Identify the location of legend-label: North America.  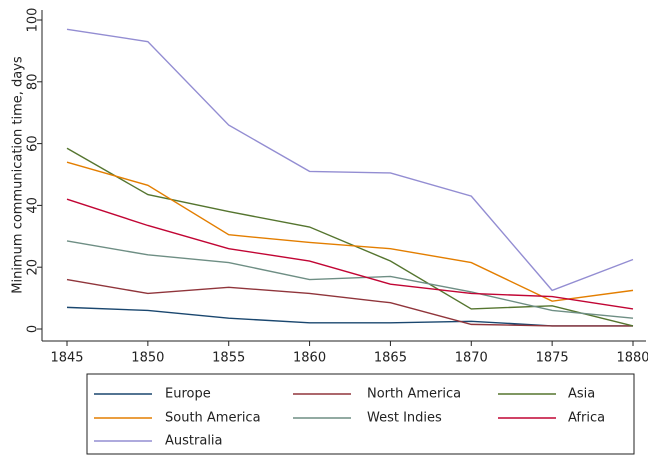
(414, 394).